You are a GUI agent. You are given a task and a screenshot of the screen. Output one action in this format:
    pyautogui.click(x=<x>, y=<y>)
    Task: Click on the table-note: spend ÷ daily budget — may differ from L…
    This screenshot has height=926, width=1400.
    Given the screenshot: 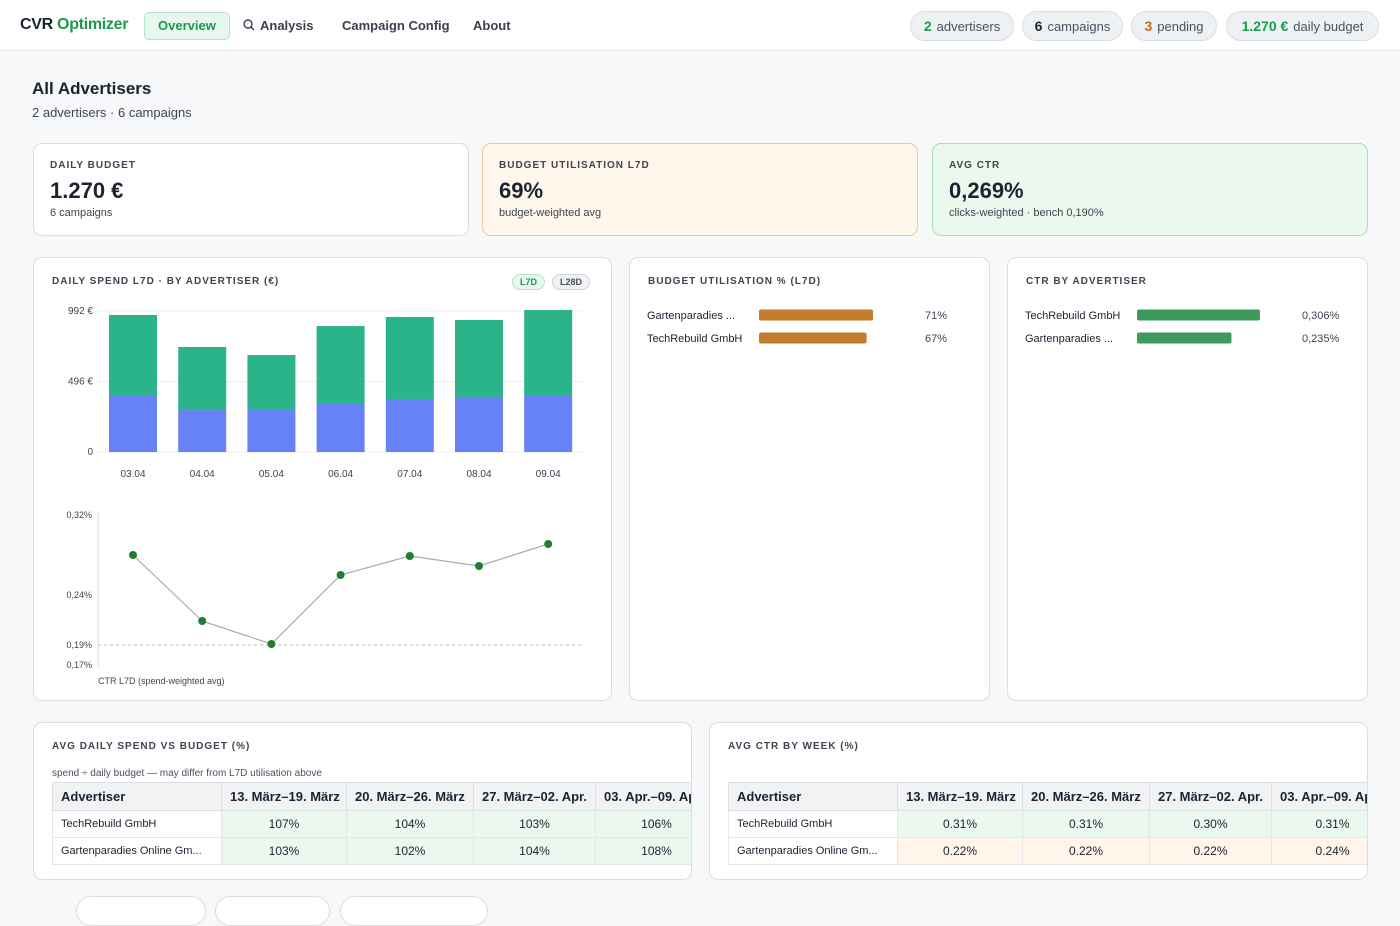 What is the action you would take?
    pyautogui.click(x=187, y=773)
    